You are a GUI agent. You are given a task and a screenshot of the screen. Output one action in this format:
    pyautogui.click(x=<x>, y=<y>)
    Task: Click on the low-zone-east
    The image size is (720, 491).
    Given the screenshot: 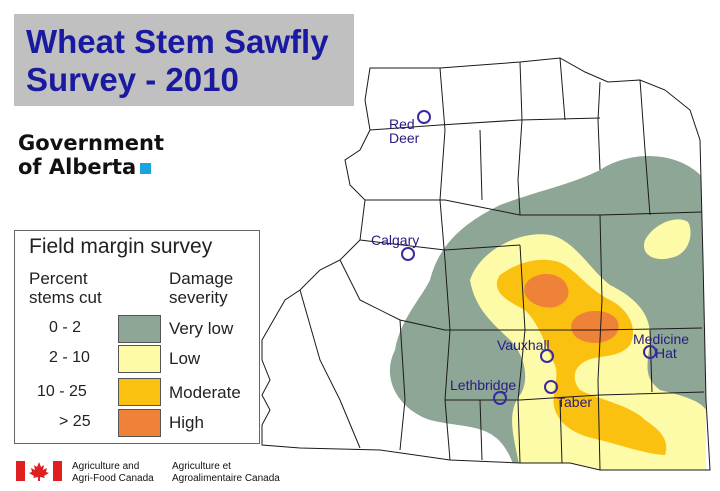 What is the action you would take?
    pyautogui.click(x=667, y=239)
    